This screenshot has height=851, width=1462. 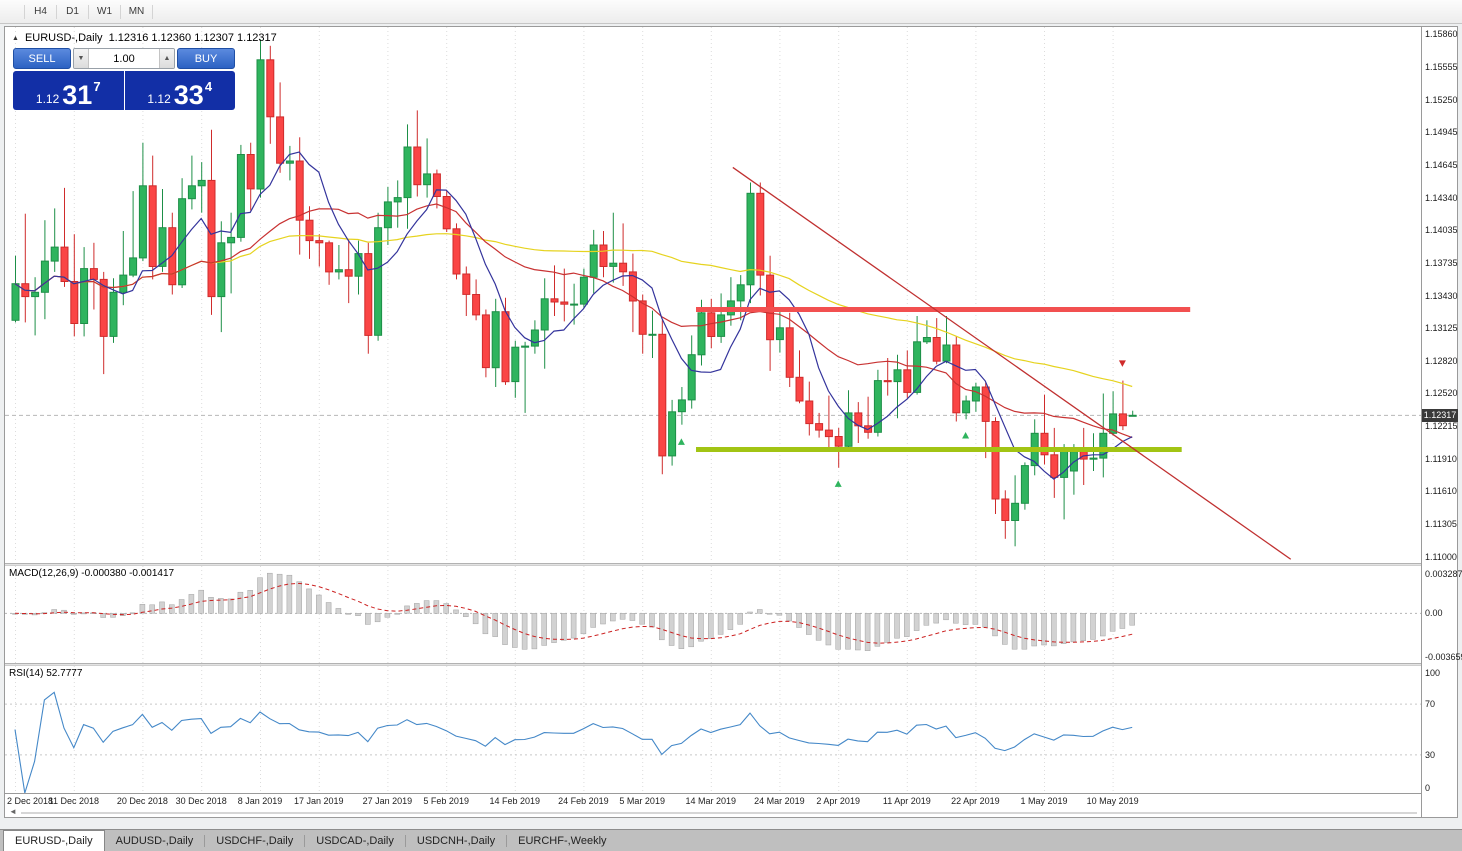 What do you see at coordinates (1441, 296) in the screenshot?
I see `price-axis-label: 1.13430` at bounding box center [1441, 296].